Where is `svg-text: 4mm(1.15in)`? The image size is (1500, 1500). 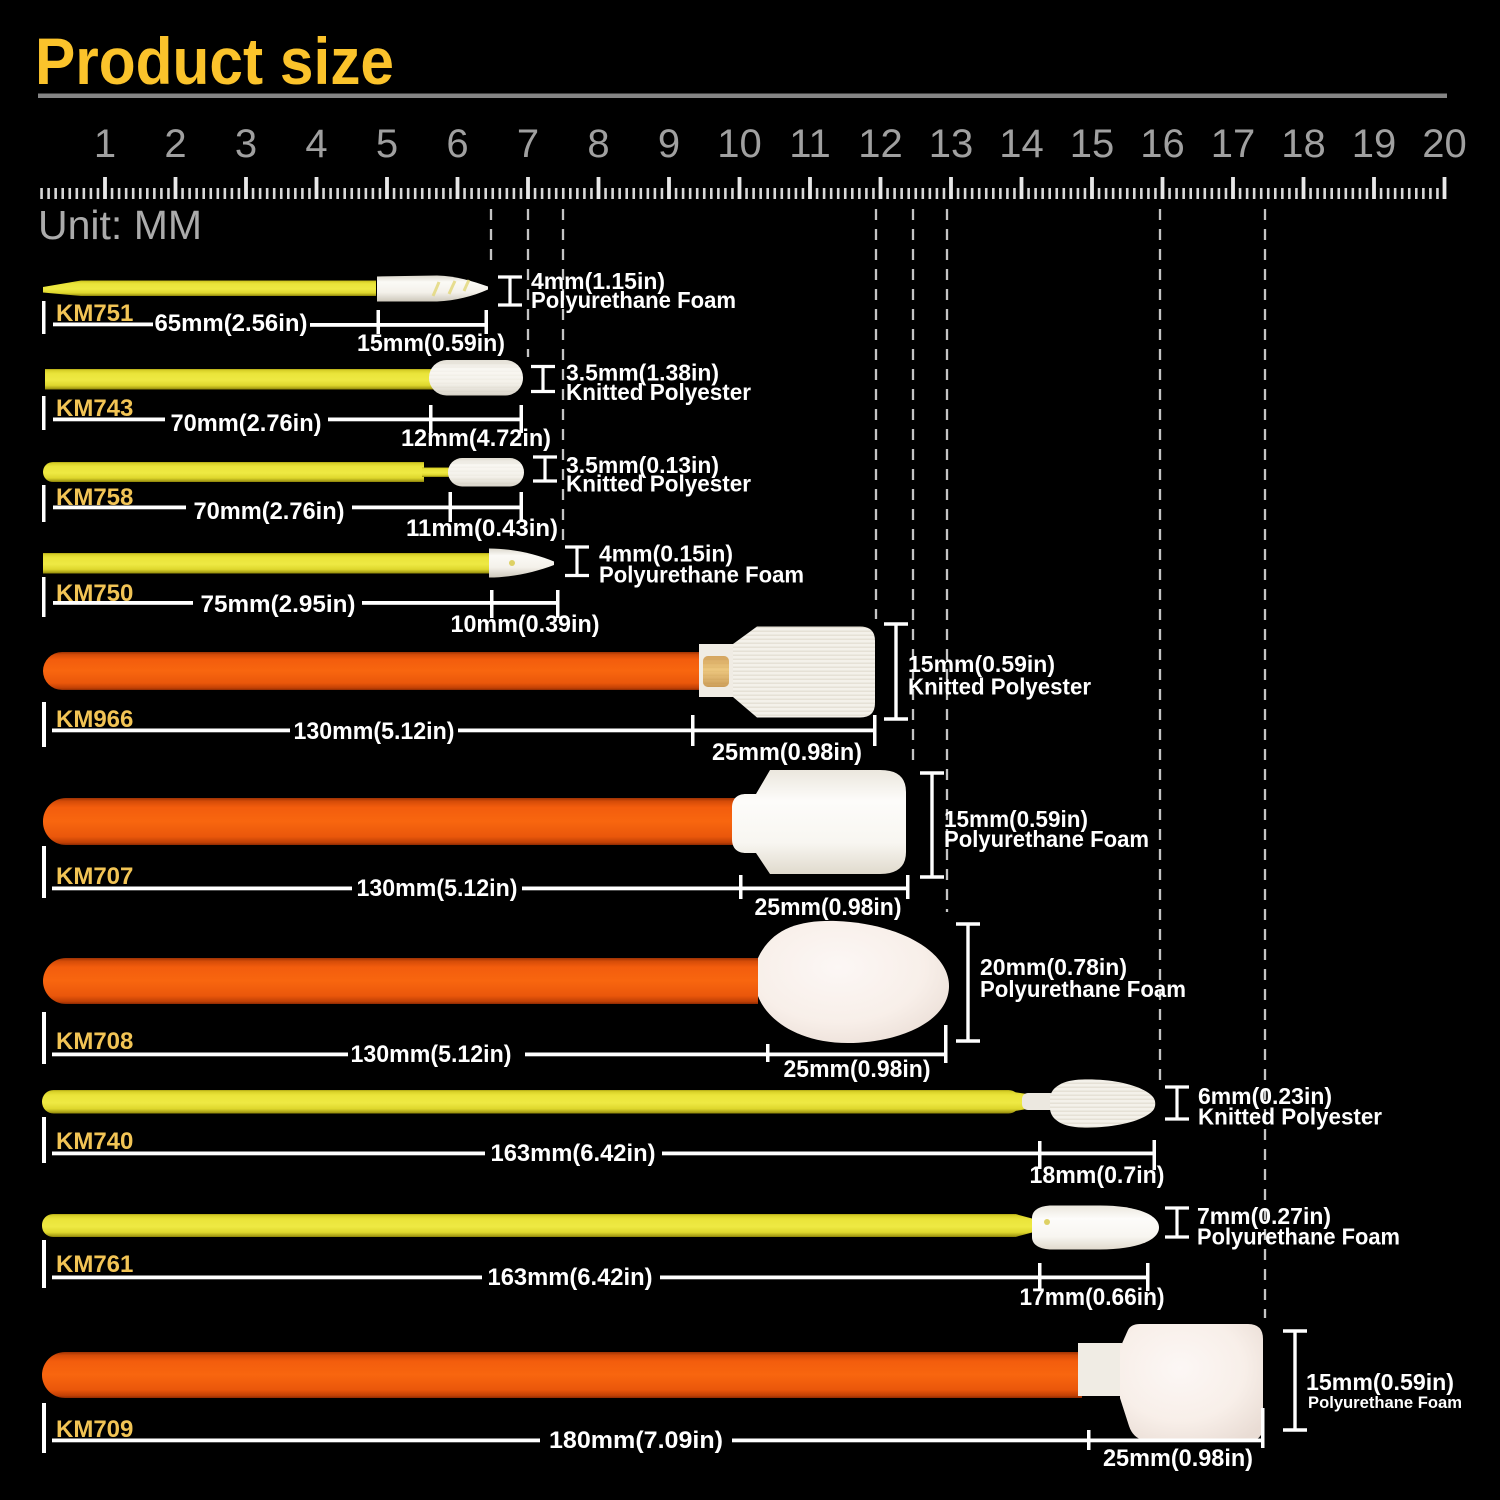 svg-text: 4mm(1.15in) is located at coordinates (598, 281).